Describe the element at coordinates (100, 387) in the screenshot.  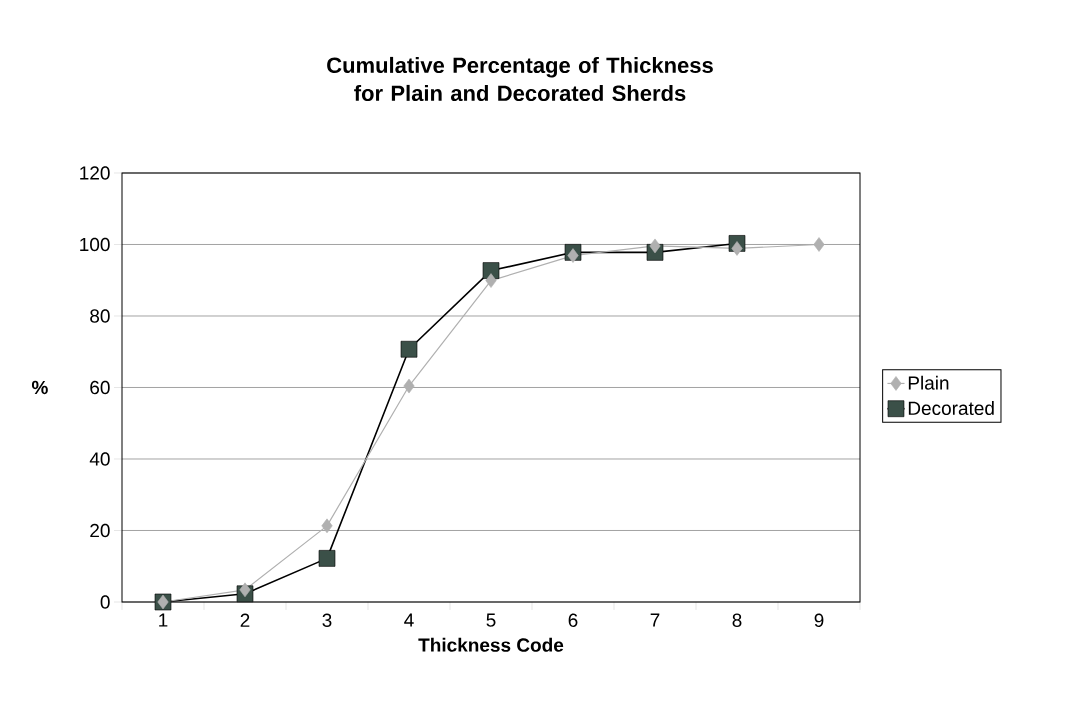
I see `y-tick-label: 60` at that location.